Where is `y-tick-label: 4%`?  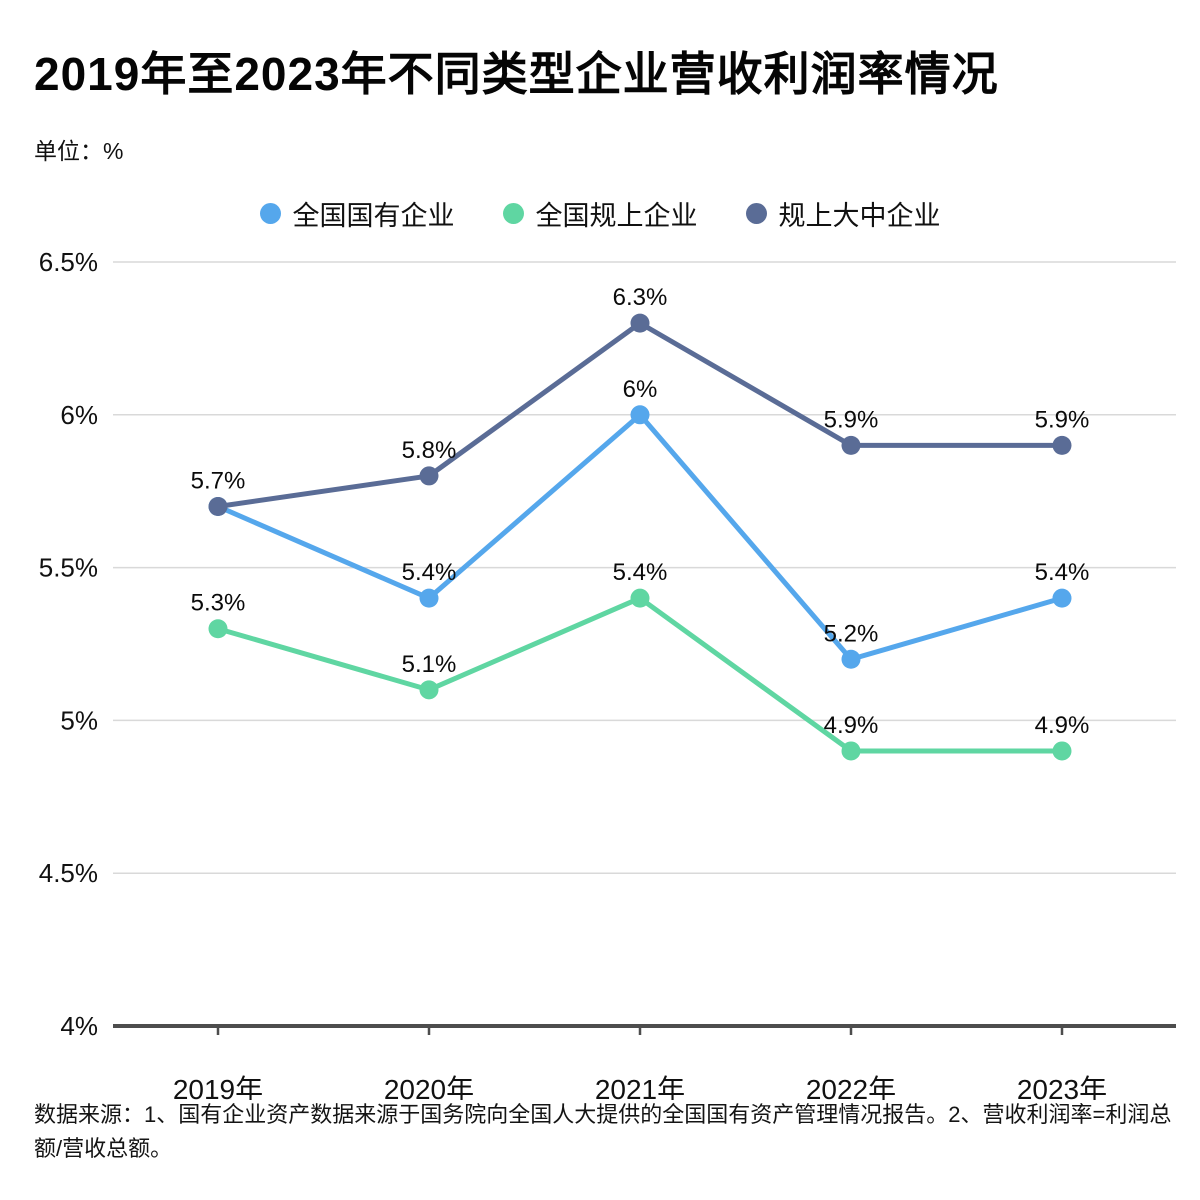 y-tick-label: 4% is located at coordinates (79, 1026).